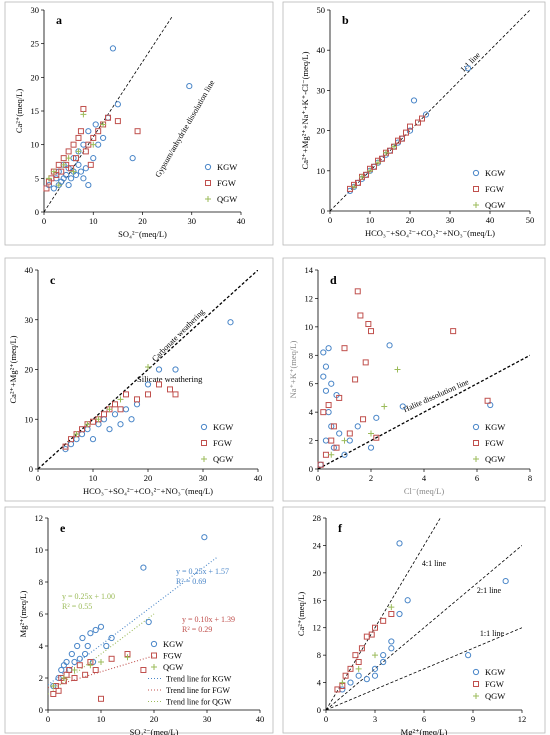 The width and height of the screenshot is (550, 735). Describe the element at coordinates (199, 702) in the screenshot. I see `legend-label: Trend line for QGW` at that location.